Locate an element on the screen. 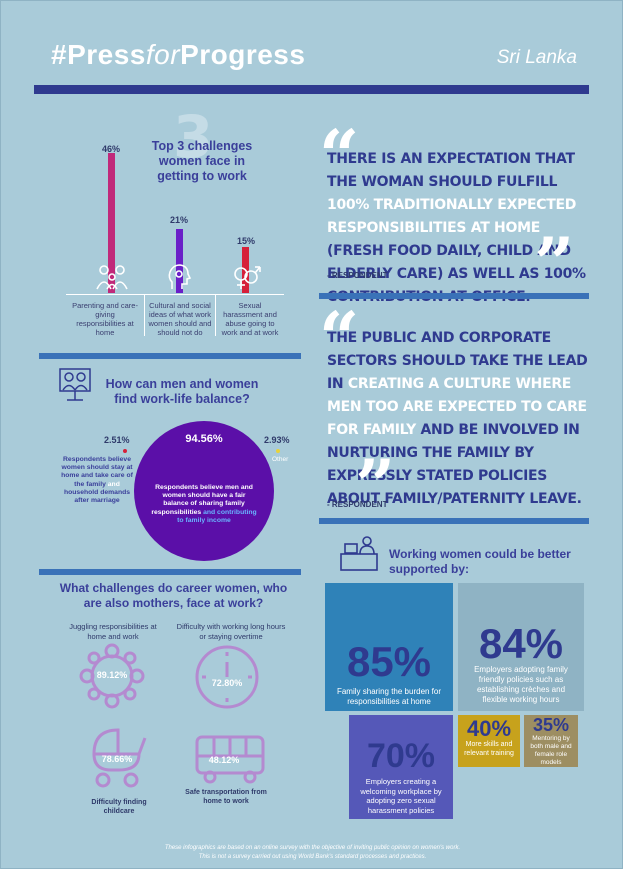 The height and width of the screenshot is (869, 623). pram-icon is located at coordinates (119, 758).